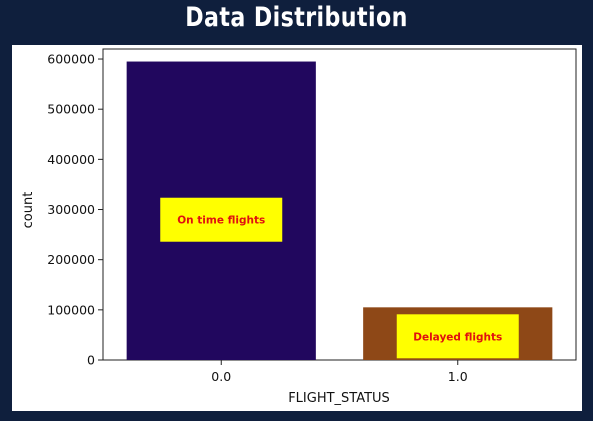 This screenshot has width=593, height=421. What do you see at coordinates (221, 376) in the screenshot?
I see `x-tick-label: 0.0` at bounding box center [221, 376].